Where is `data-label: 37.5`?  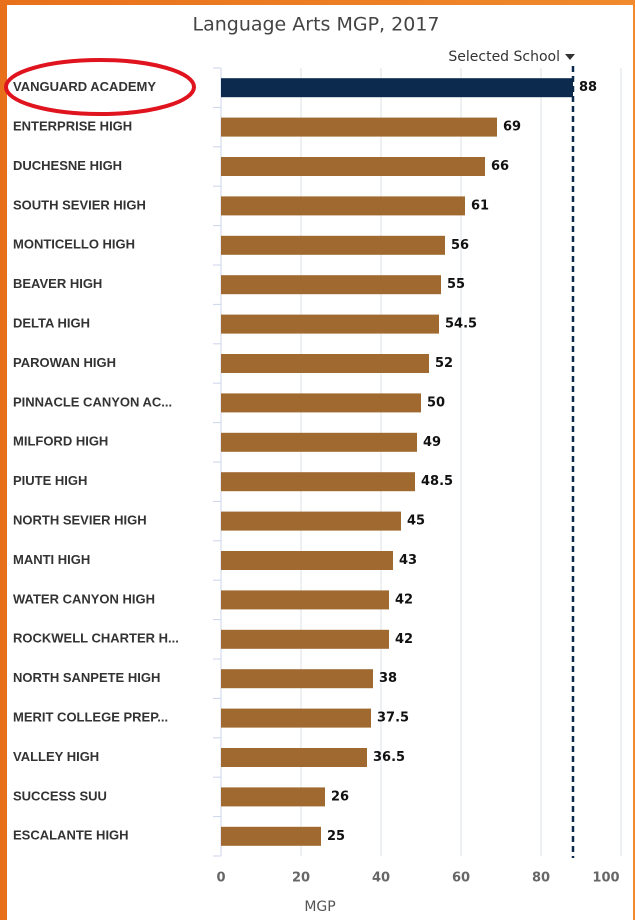
data-label: 37.5 is located at coordinates (393, 718).